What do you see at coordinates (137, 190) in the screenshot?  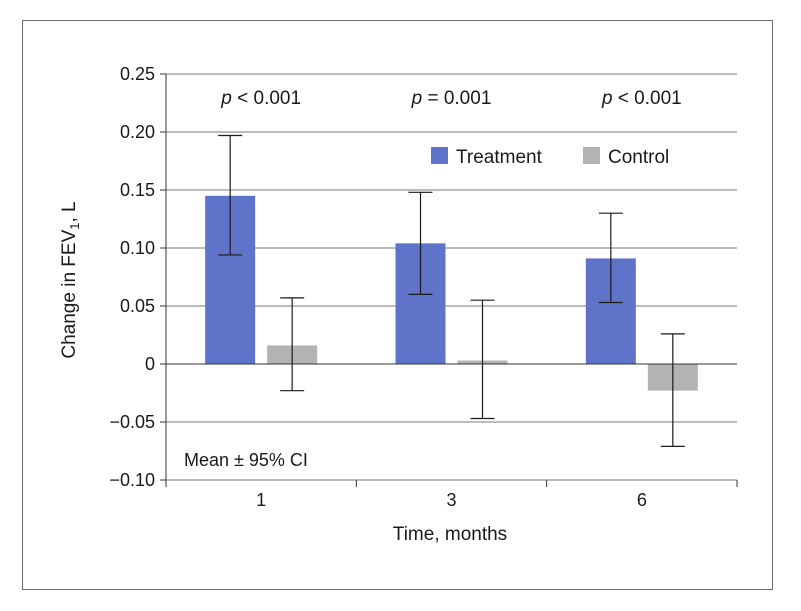 I see `y-tick-label: 0.15` at bounding box center [137, 190].